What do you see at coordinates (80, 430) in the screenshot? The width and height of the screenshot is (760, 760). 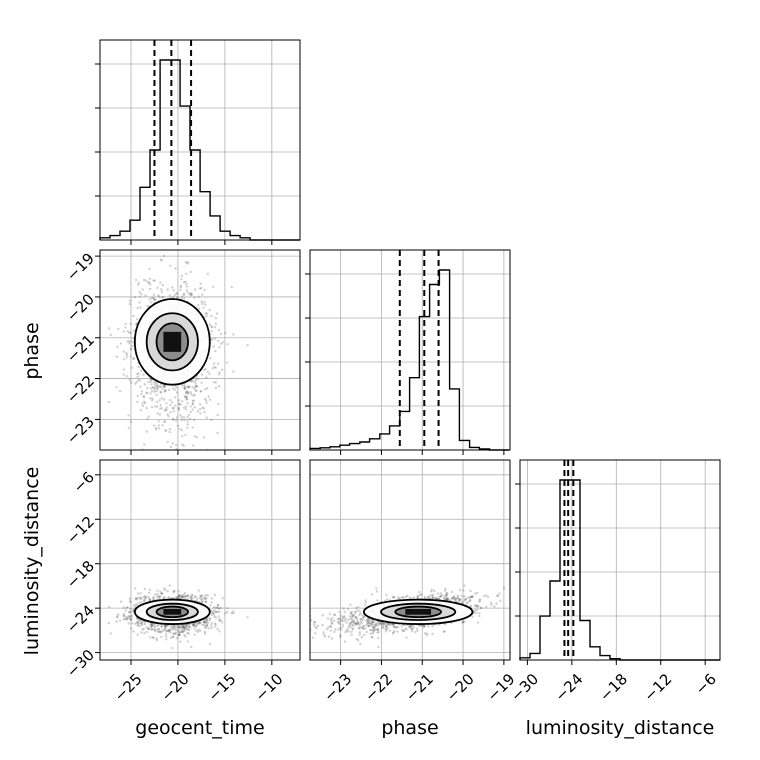 I see `y-tick-label-phase-4: −23` at bounding box center [80, 430].